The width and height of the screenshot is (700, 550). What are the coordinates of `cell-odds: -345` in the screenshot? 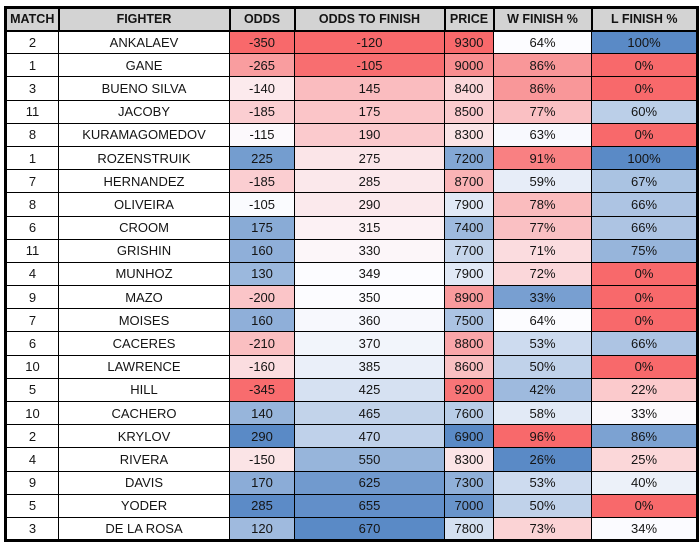 It's located at (262, 390).